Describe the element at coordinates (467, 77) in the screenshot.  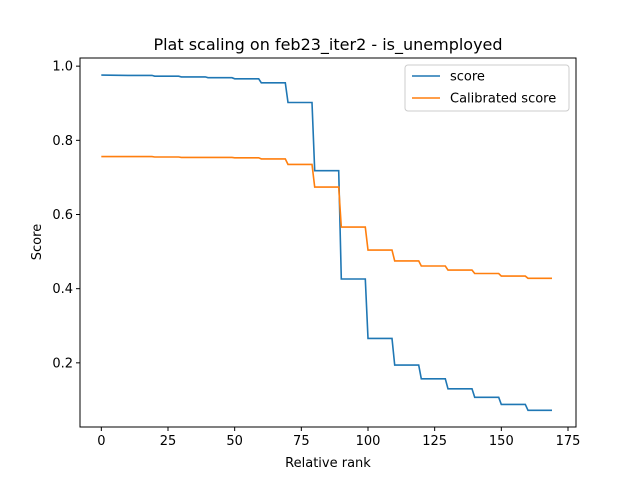
I see `legend-entry-label: score` at that location.